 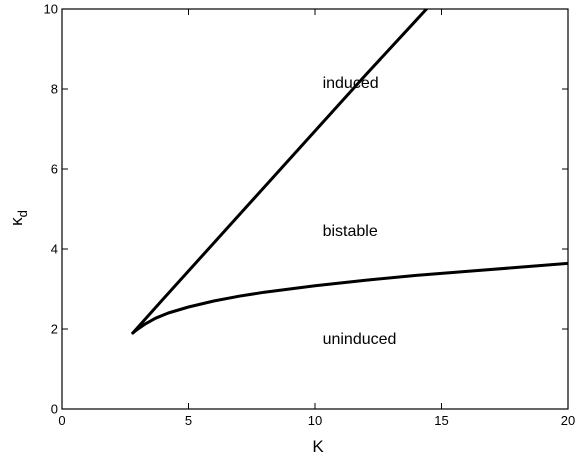 I want to click on y-tick-label-3: 6, so click(x=54, y=169).